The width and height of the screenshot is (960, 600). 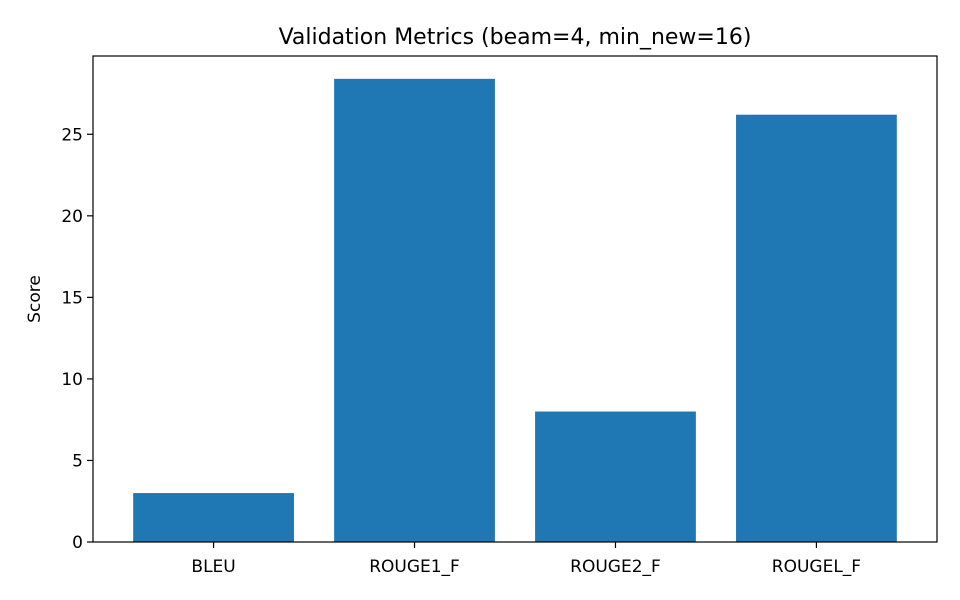 I want to click on y-tick-label: 15, so click(x=72, y=298).